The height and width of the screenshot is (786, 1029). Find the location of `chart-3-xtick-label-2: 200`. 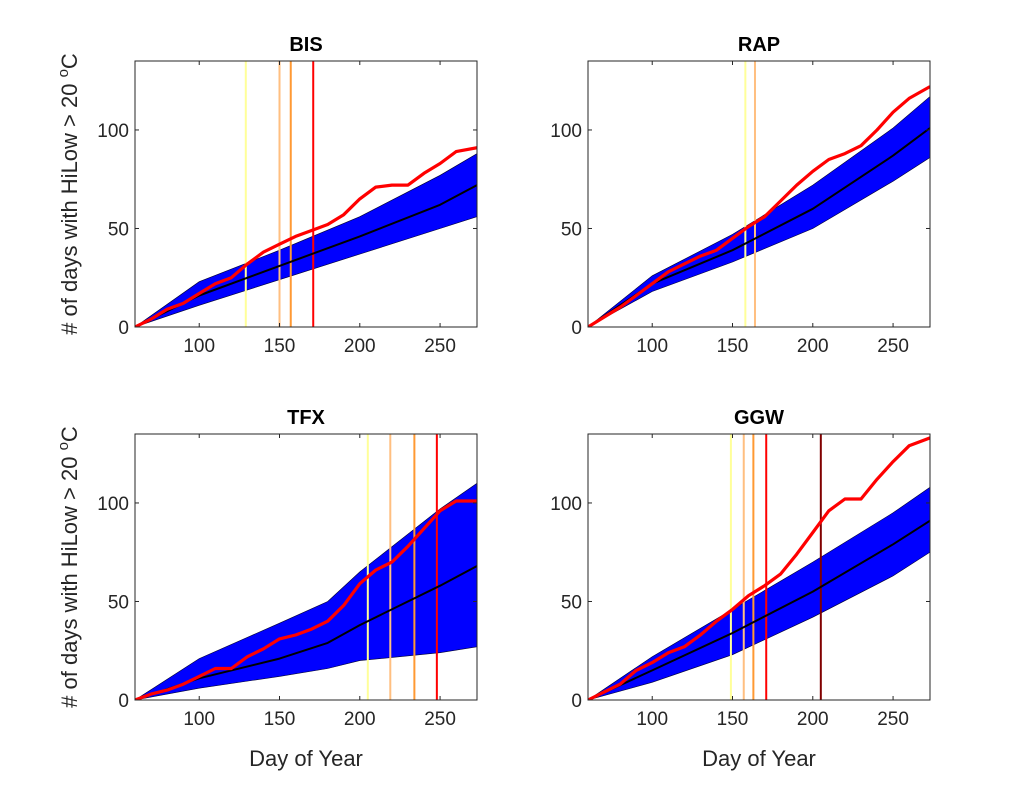

chart-3-xtick-label-2: 200 is located at coordinates (813, 719).